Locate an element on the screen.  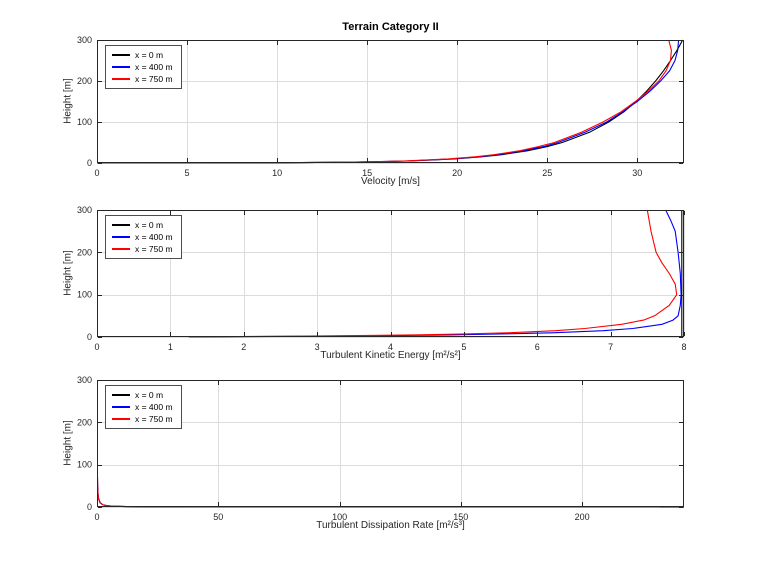
svg-text: 30 is located at coordinates (637, 173).